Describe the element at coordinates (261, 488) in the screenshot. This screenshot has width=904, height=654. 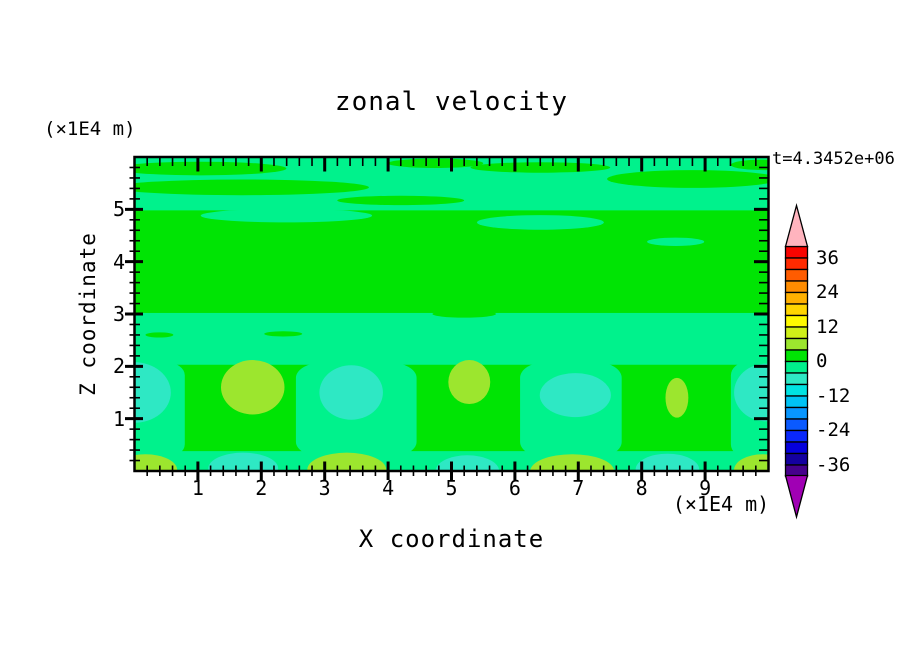
I see `x-tick-label: 2` at that location.